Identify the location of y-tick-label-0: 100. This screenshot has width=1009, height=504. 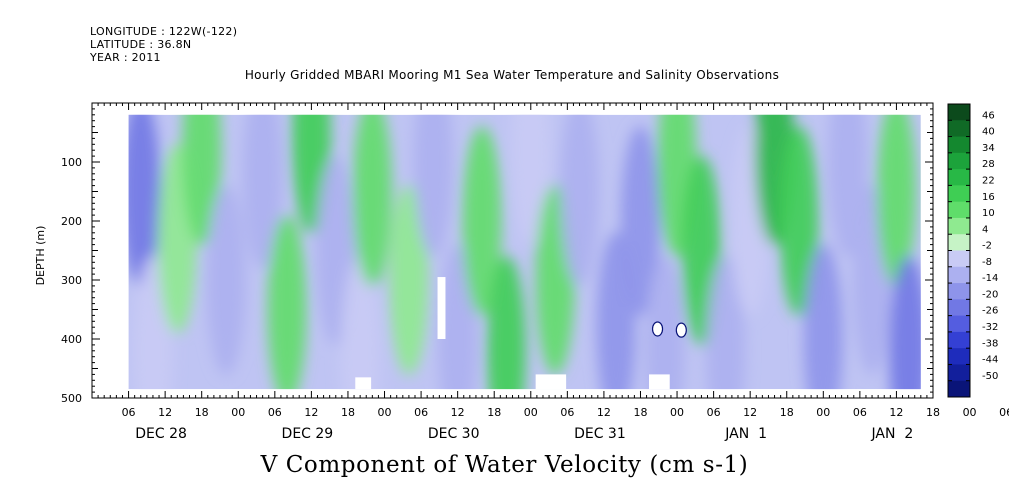
(71, 162).